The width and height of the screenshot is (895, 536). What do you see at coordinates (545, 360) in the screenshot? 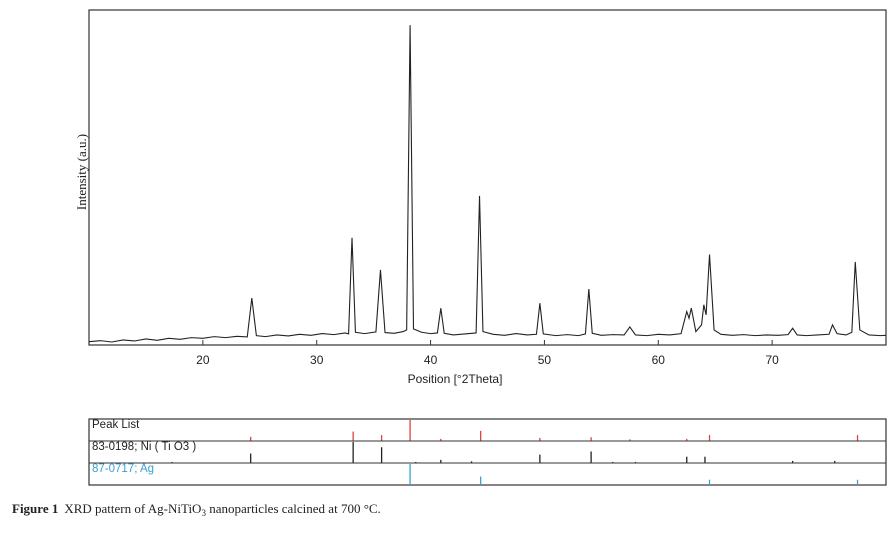
I see `x-tick-label: 50` at bounding box center [545, 360].